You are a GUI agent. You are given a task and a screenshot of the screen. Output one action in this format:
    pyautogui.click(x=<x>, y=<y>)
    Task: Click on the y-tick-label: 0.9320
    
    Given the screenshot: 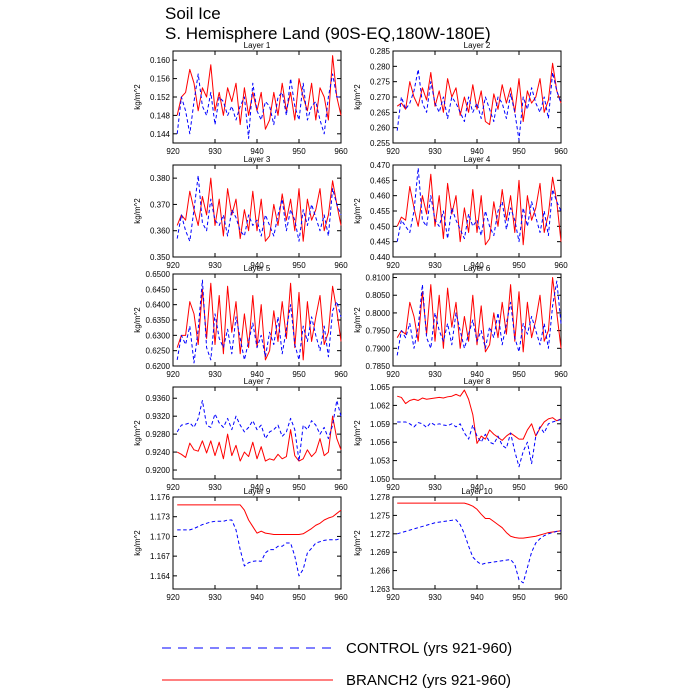 What is the action you would take?
    pyautogui.click(x=158, y=416)
    